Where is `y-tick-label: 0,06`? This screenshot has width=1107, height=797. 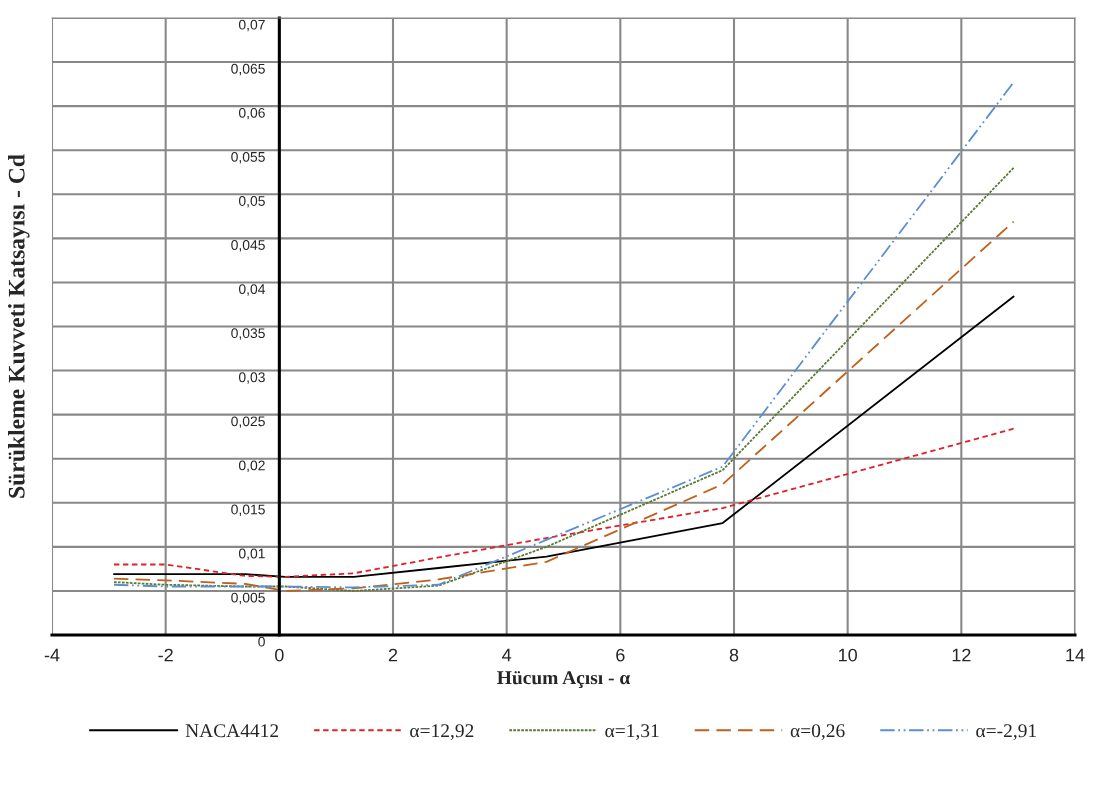 y-tick-label: 0,06 is located at coordinates (251, 113).